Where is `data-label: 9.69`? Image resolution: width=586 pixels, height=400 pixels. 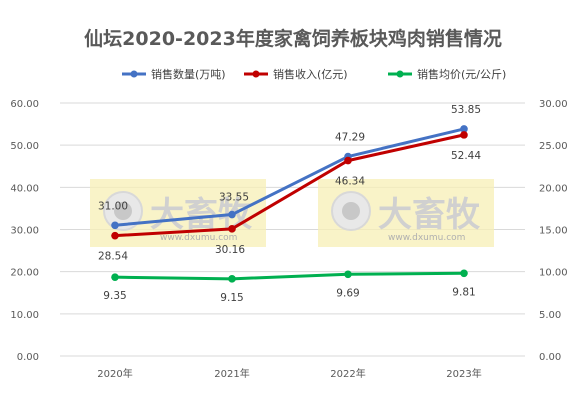 data-label: 9.69 is located at coordinates (347, 293).